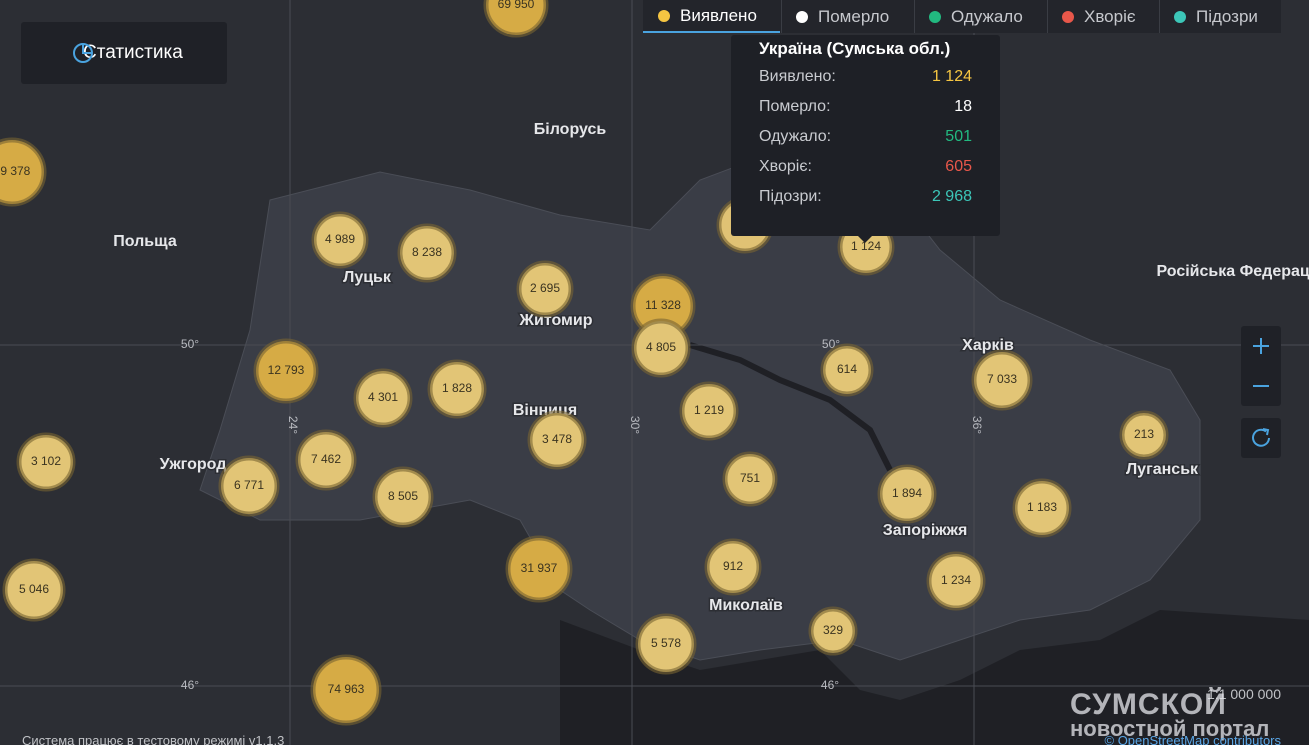  What do you see at coordinates (865, 239) in the screenshot?
I see `tooltip-arrow` at bounding box center [865, 239].